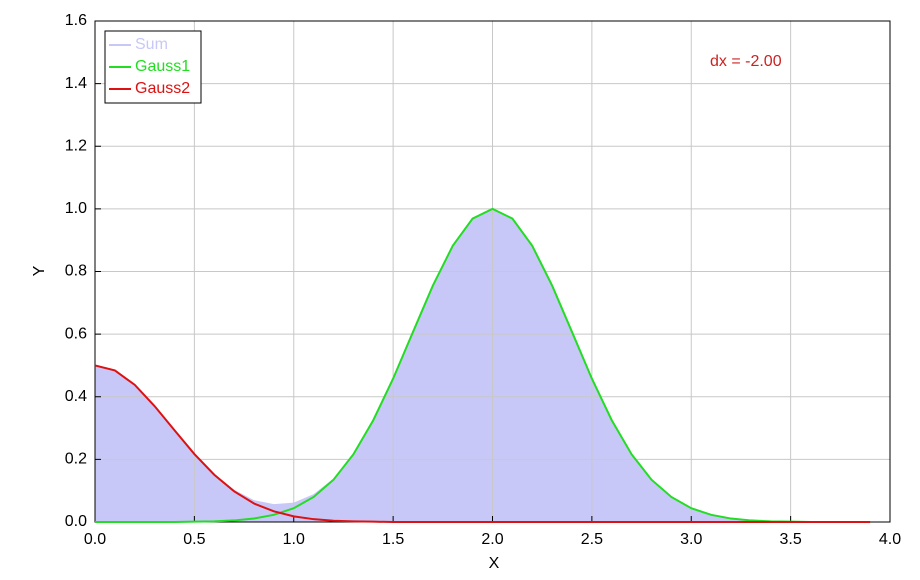 The width and height of the screenshot is (920, 580). Describe the element at coordinates (791, 539) in the screenshot. I see `x-tick-label: 3.5` at that location.